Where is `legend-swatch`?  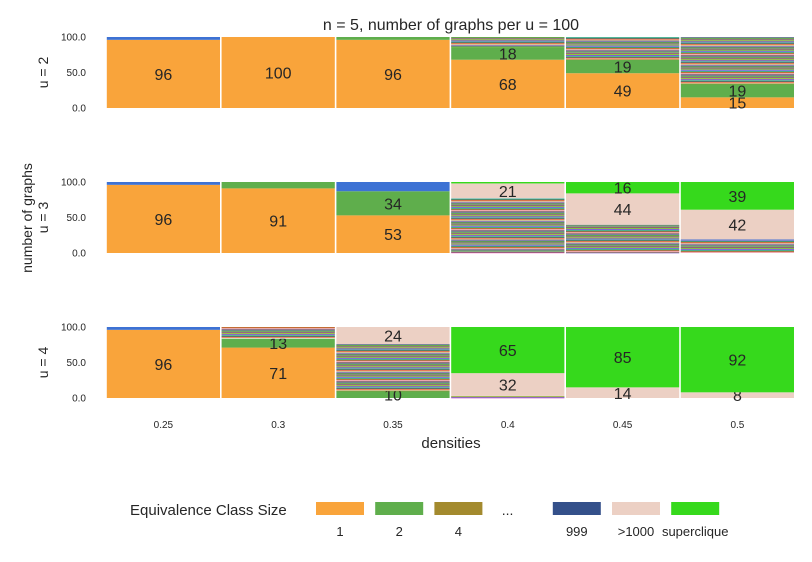
legend-swatch is located at coordinates (399, 508).